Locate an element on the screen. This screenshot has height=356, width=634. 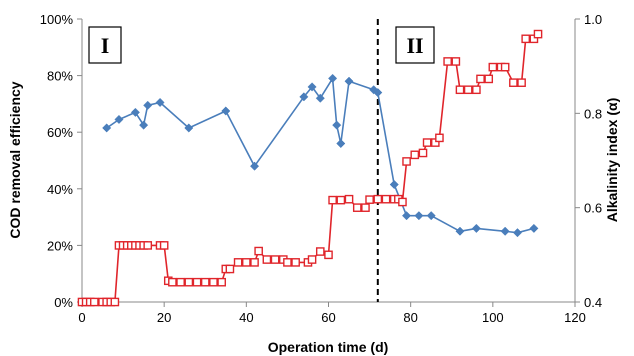
left-tick-label: 100% is located at coordinates (57, 19).